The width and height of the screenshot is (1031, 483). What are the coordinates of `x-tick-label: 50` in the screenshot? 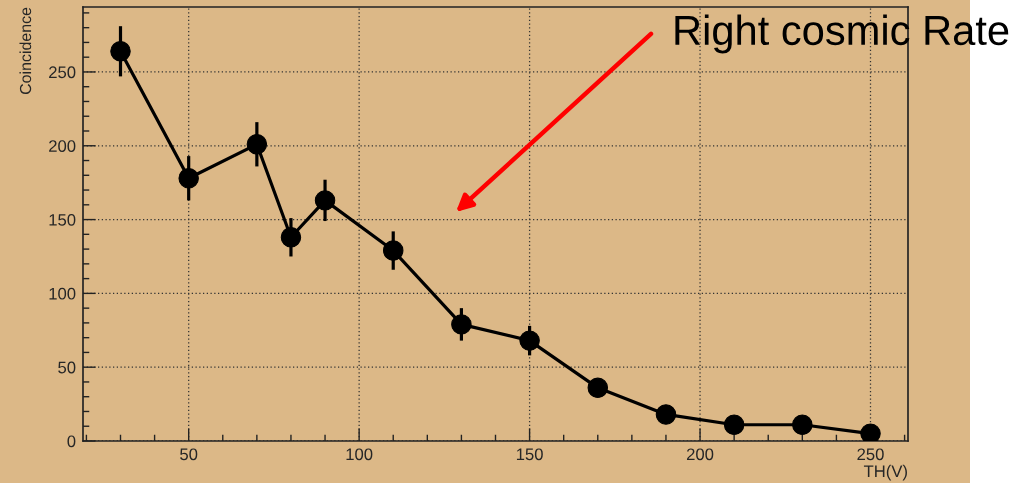 It's located at (189, 454).